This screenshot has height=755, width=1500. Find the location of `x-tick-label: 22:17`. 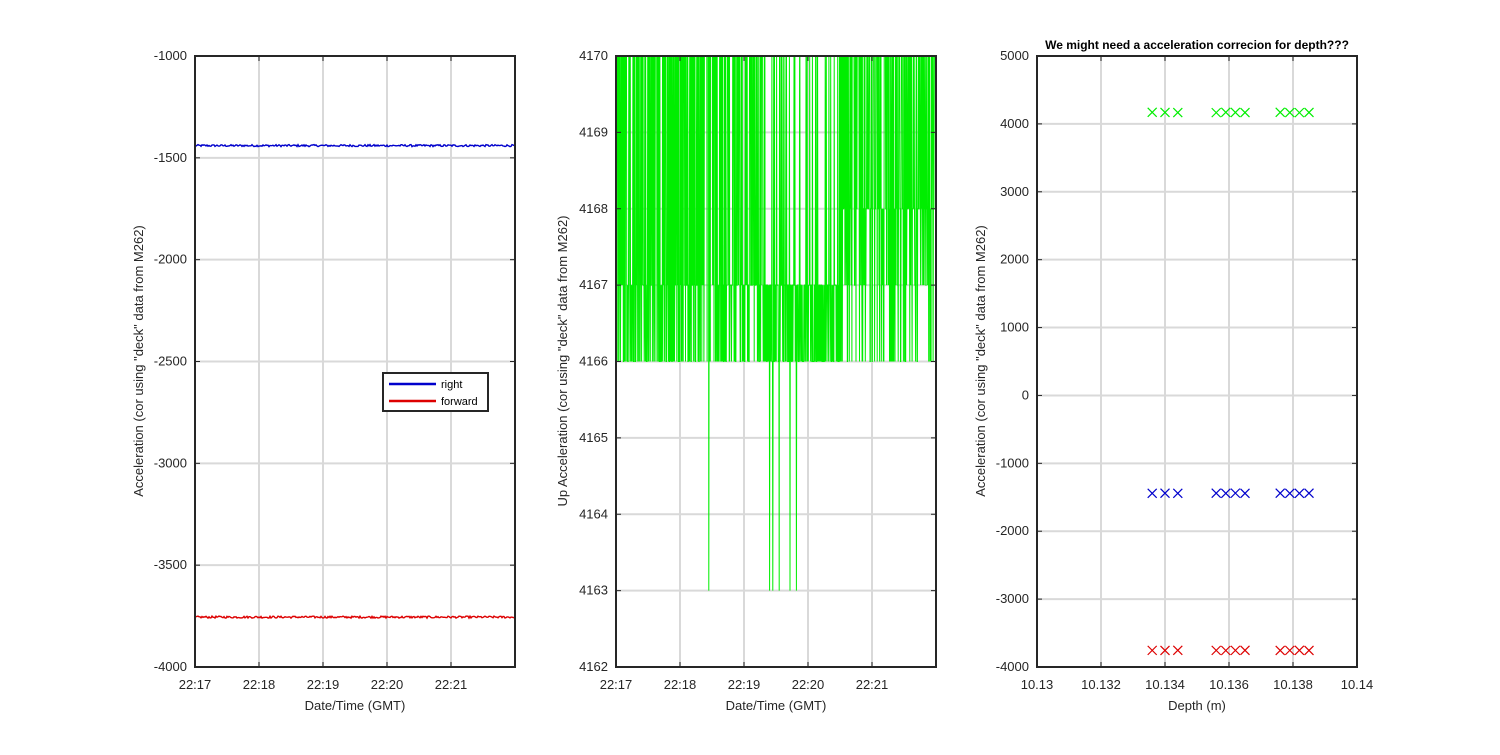

x-tick-label: 22:17 is located at coordinates (195, 684).